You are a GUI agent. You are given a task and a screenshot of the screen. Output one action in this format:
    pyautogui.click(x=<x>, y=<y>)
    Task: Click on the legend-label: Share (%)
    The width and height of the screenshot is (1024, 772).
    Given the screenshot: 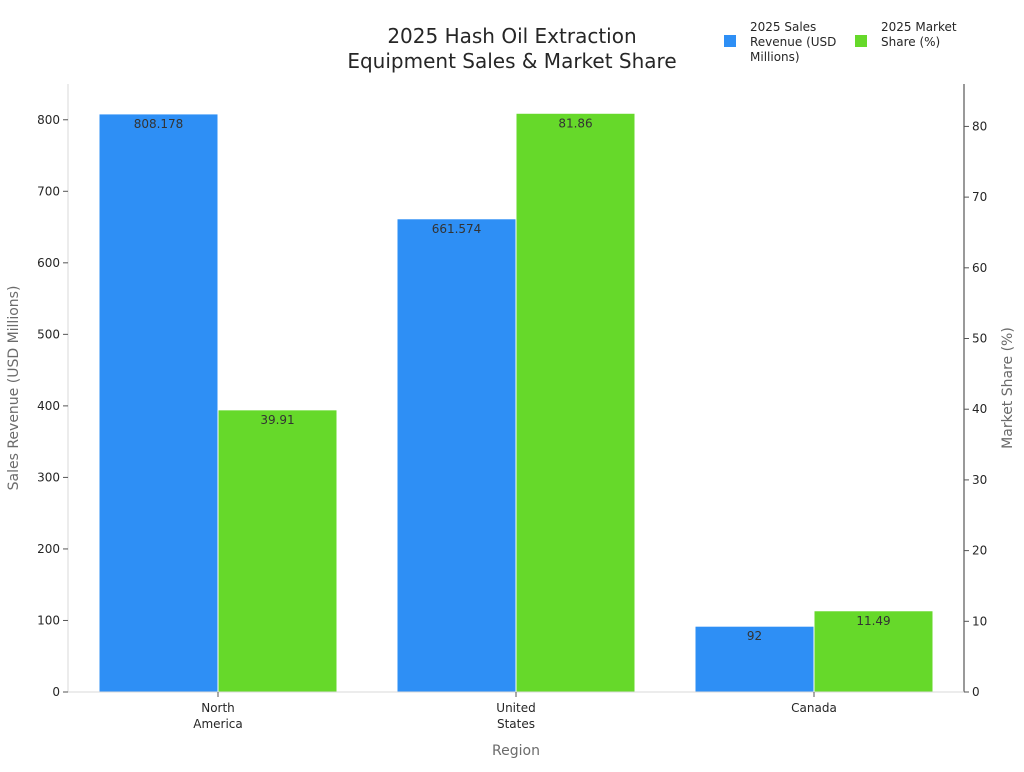 What is the action you would take?
    pyautogui.click(x=910, y=42)
    